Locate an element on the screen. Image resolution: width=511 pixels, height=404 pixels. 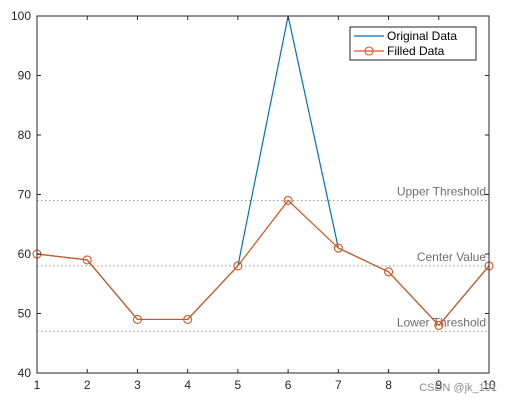
reference-line-label: Upper Threshold is located at coordinates (441, 191).